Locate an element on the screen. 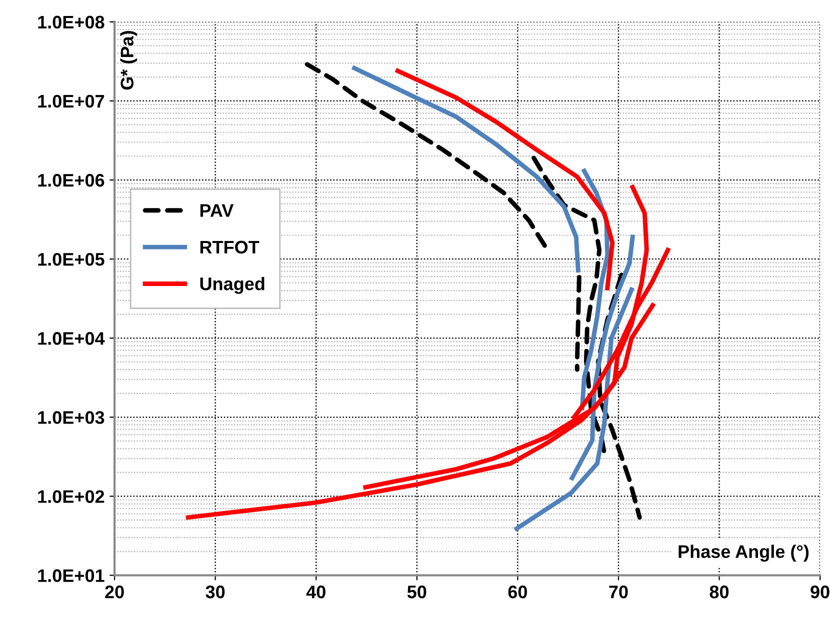 The image size is (830, 624). legend-label: RTFOT is located at coordinates (230, 247).